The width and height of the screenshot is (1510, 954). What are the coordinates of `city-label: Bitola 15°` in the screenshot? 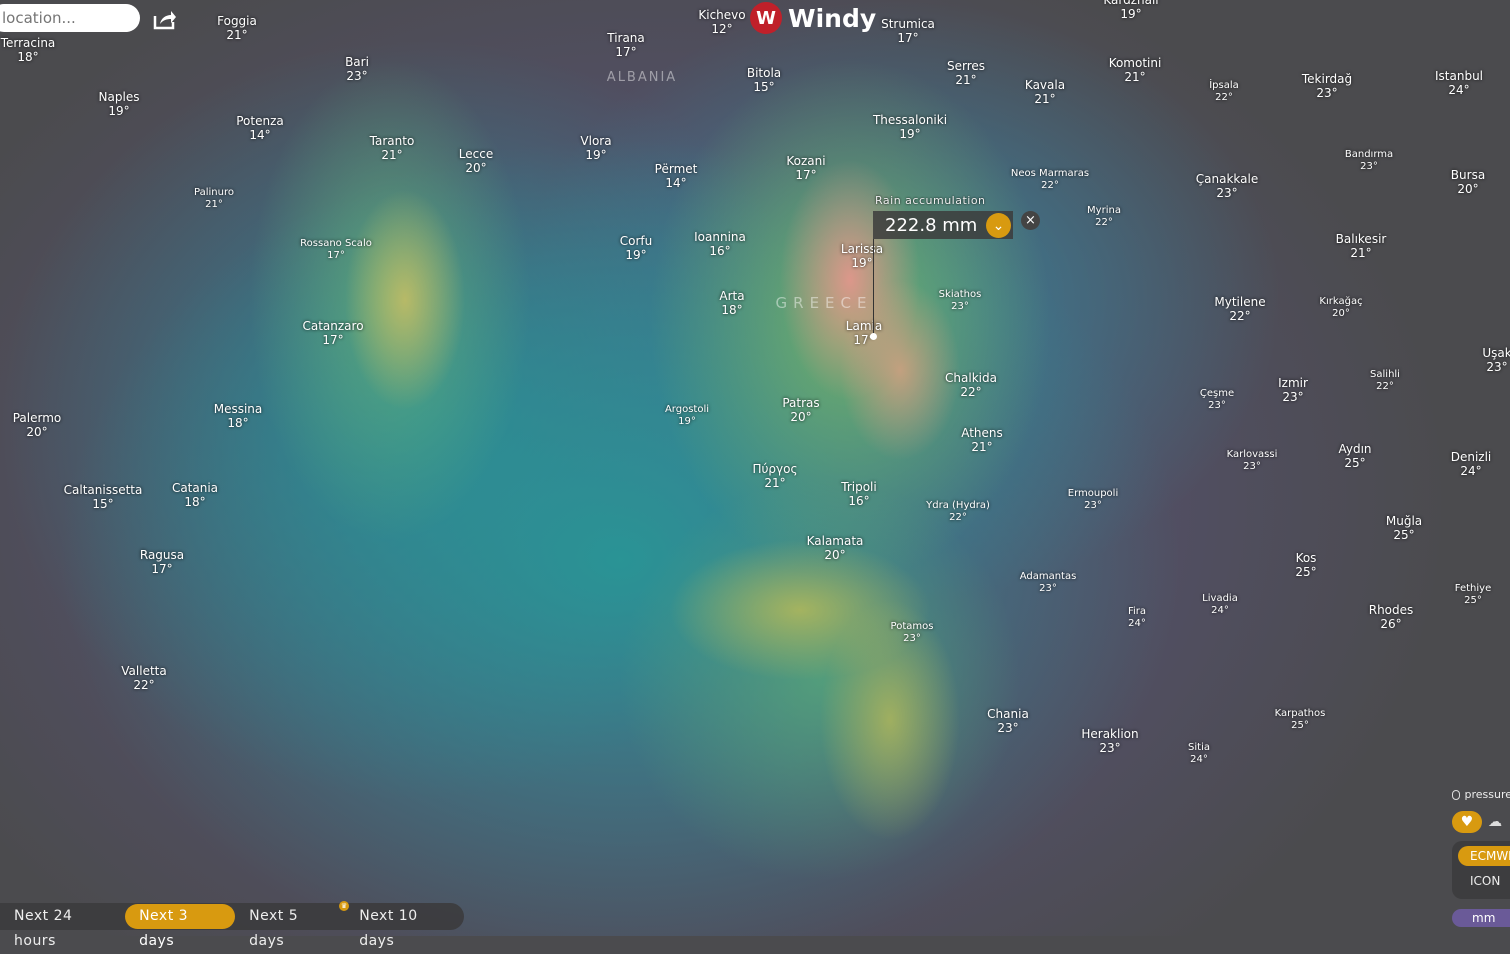 It's located at (764, 80).